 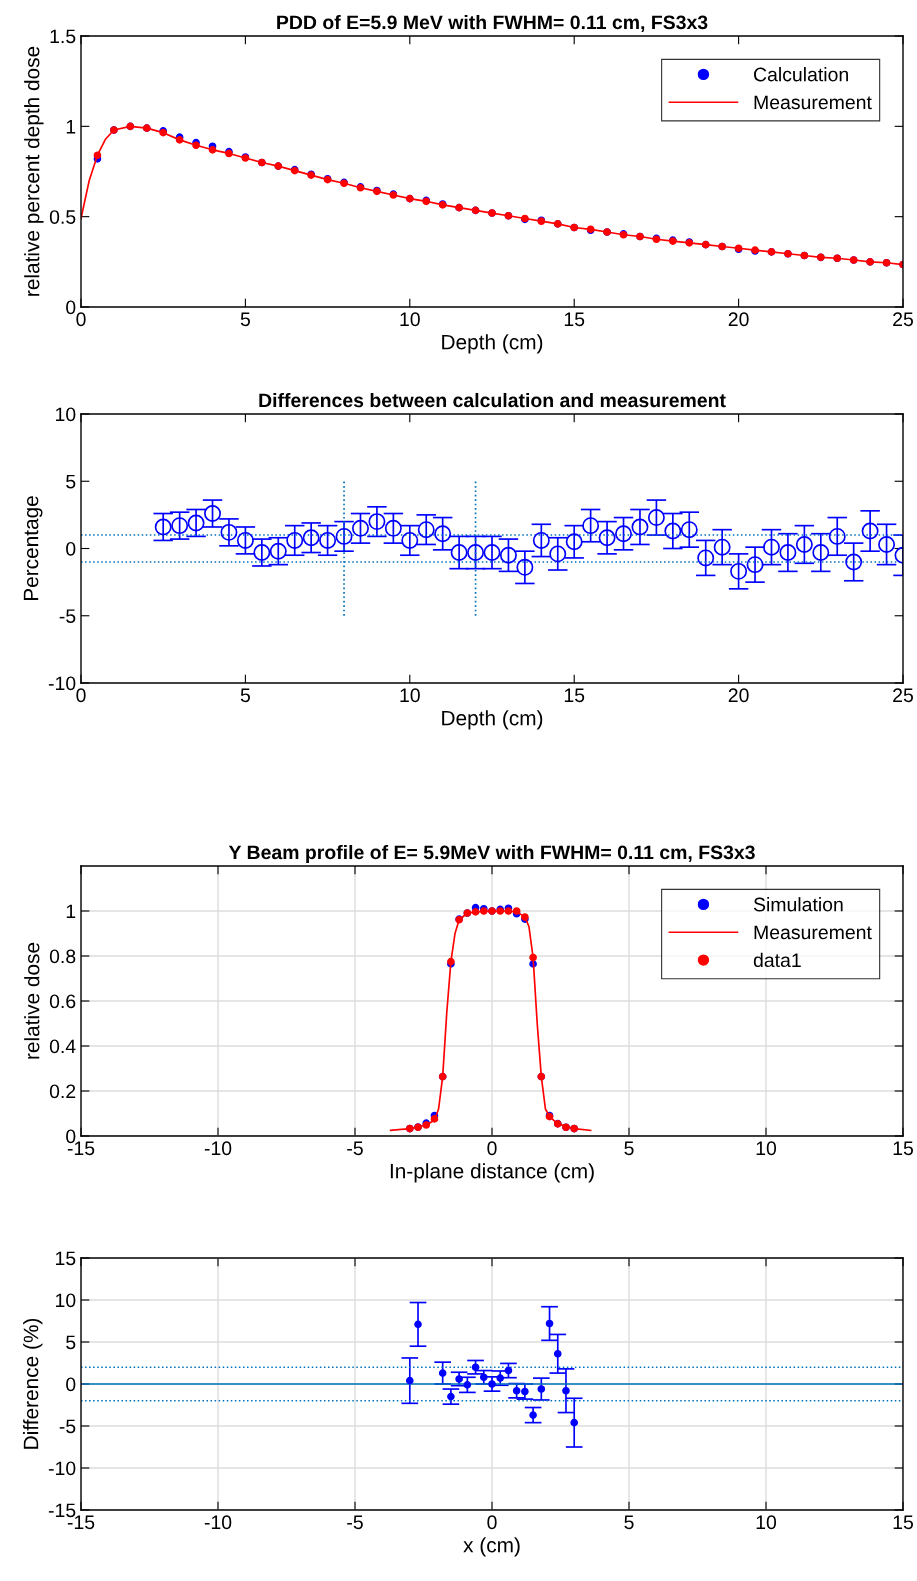 What do you see at coordinates (798, 904) in the screenshot?
I see `legend-label: Simulation` at bounding box center [798, 904].